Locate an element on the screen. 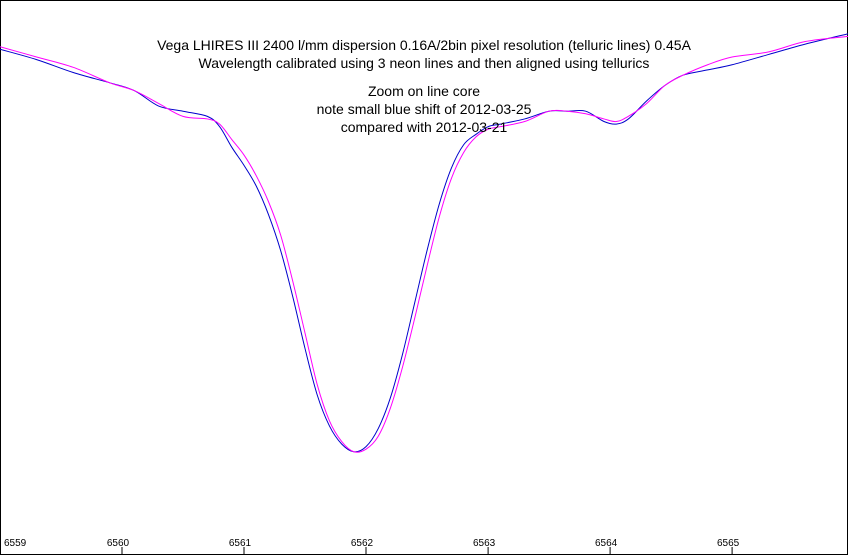 The width and height of the screenshot is (848, 555). x-tick-label: 6563 is located at coordinates (484, 543).